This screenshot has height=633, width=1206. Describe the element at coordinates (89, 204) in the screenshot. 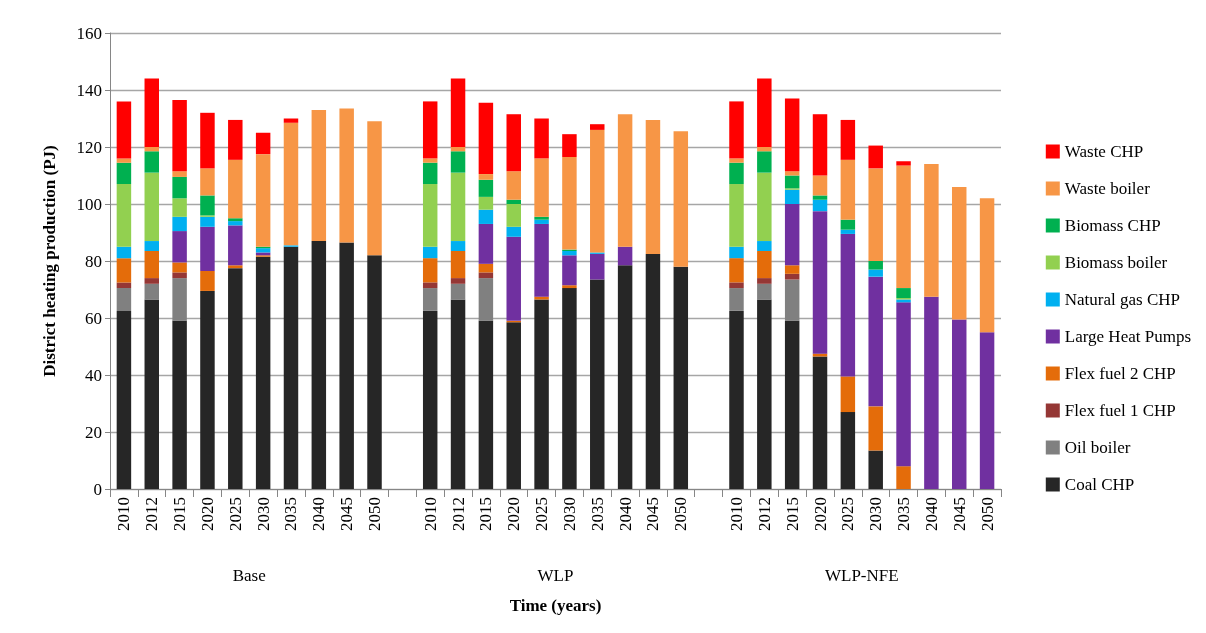

I see `y-tick-label: 100` at that location.